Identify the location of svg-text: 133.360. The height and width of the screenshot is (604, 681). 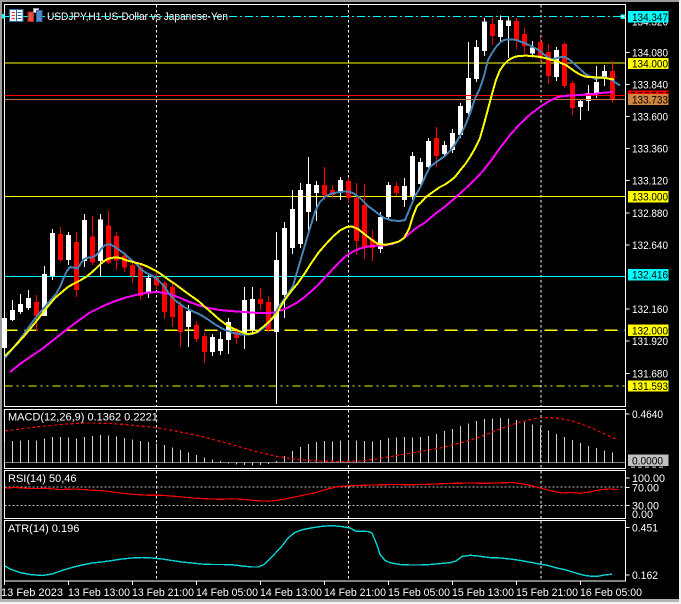
(650, 150).